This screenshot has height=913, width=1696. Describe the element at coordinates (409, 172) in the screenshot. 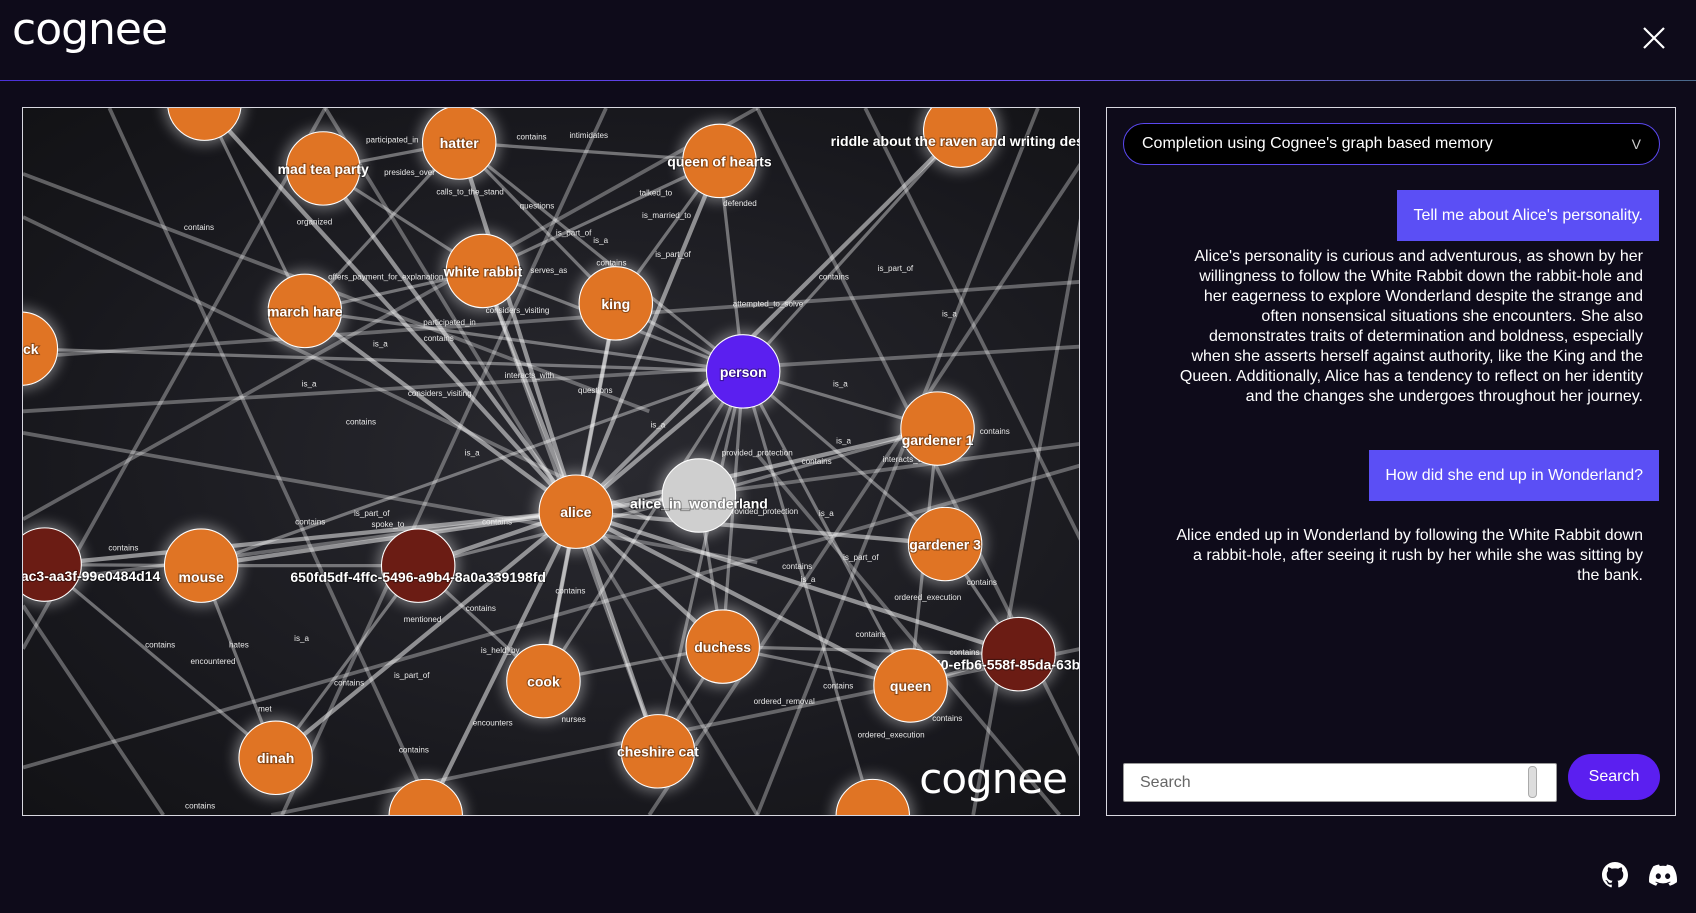

I see `edge-label: presides_over` at that location.